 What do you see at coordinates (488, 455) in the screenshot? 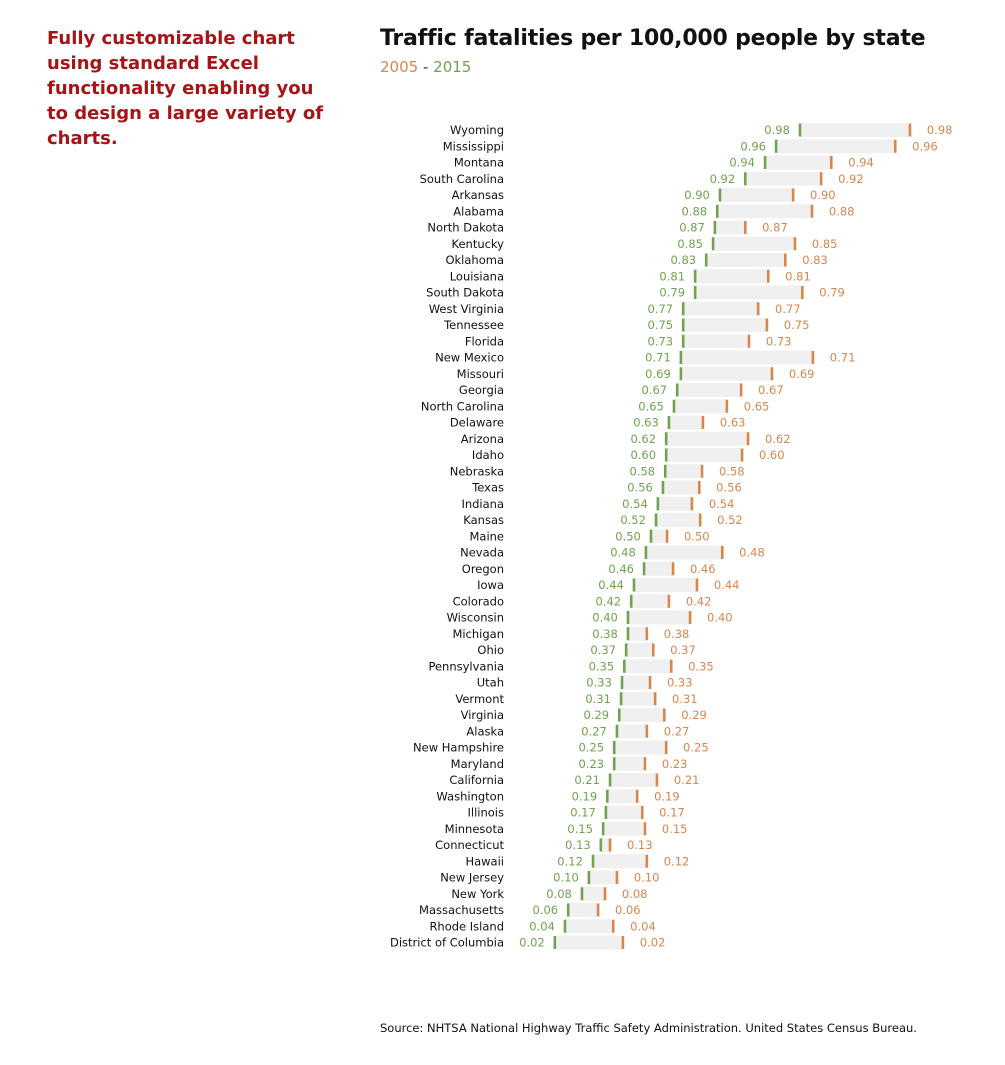
I see `state-label: Idaho` at bounding box center [488, 455].